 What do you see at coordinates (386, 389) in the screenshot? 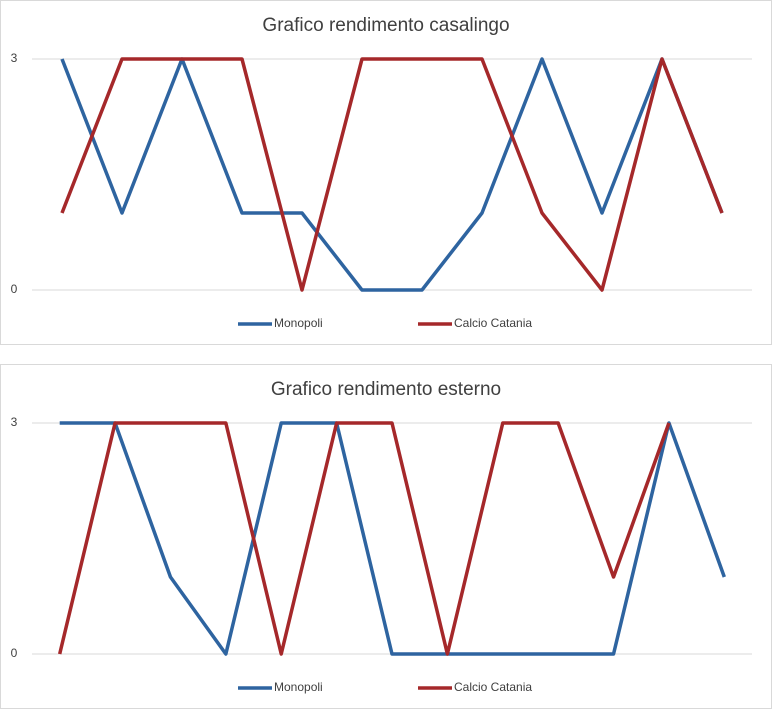
I see `chart-title: Grafico rendimento esterno` at bounding box center [386, 389].